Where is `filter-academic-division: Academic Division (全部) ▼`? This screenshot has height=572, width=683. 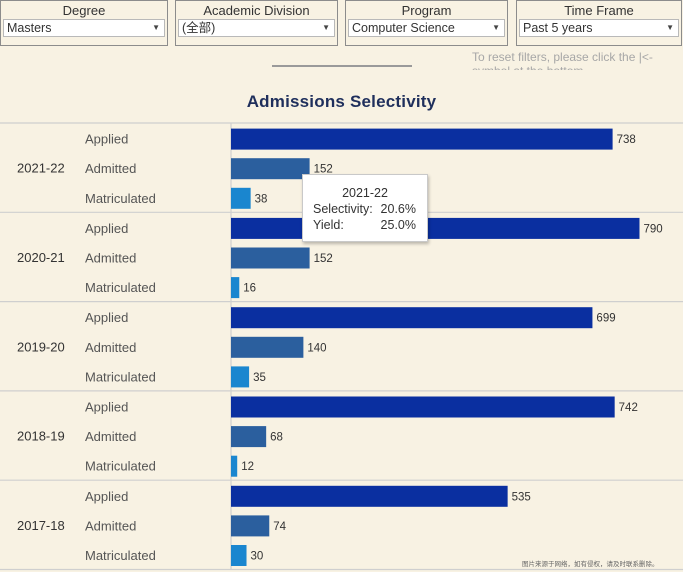
filter-academic-division: Academic Division (全部) ▼ is located at coordinates (256, 23).